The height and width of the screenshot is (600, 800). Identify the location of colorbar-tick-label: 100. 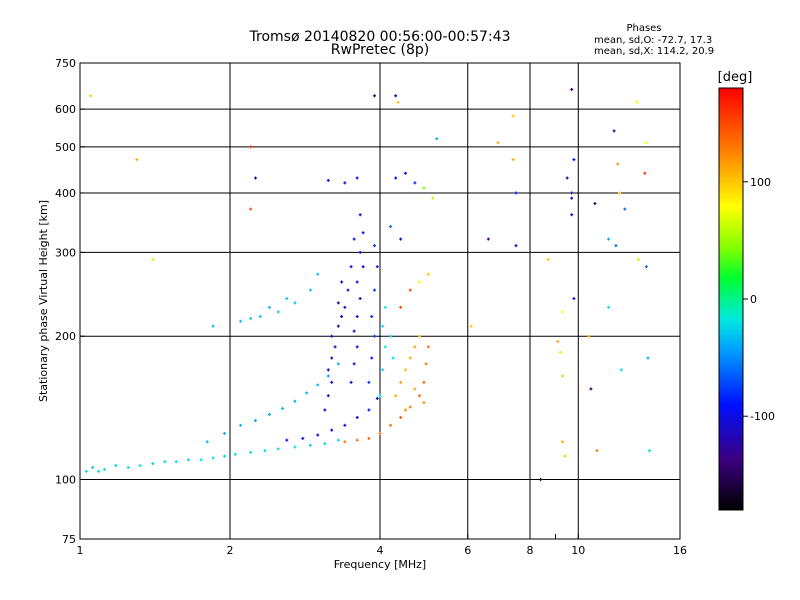
(760, 182).